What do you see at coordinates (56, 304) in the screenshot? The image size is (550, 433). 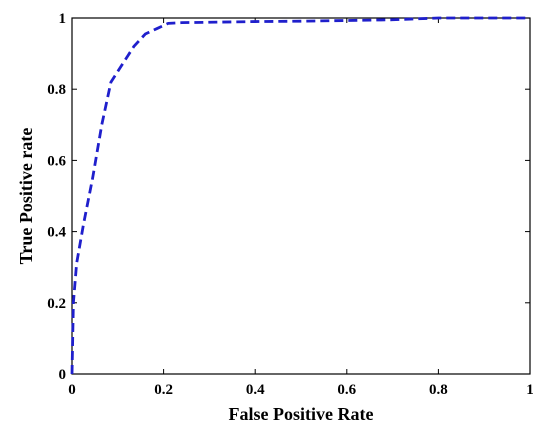 I see `y-tick-label: 0.2` at bounding box center [56, 304].